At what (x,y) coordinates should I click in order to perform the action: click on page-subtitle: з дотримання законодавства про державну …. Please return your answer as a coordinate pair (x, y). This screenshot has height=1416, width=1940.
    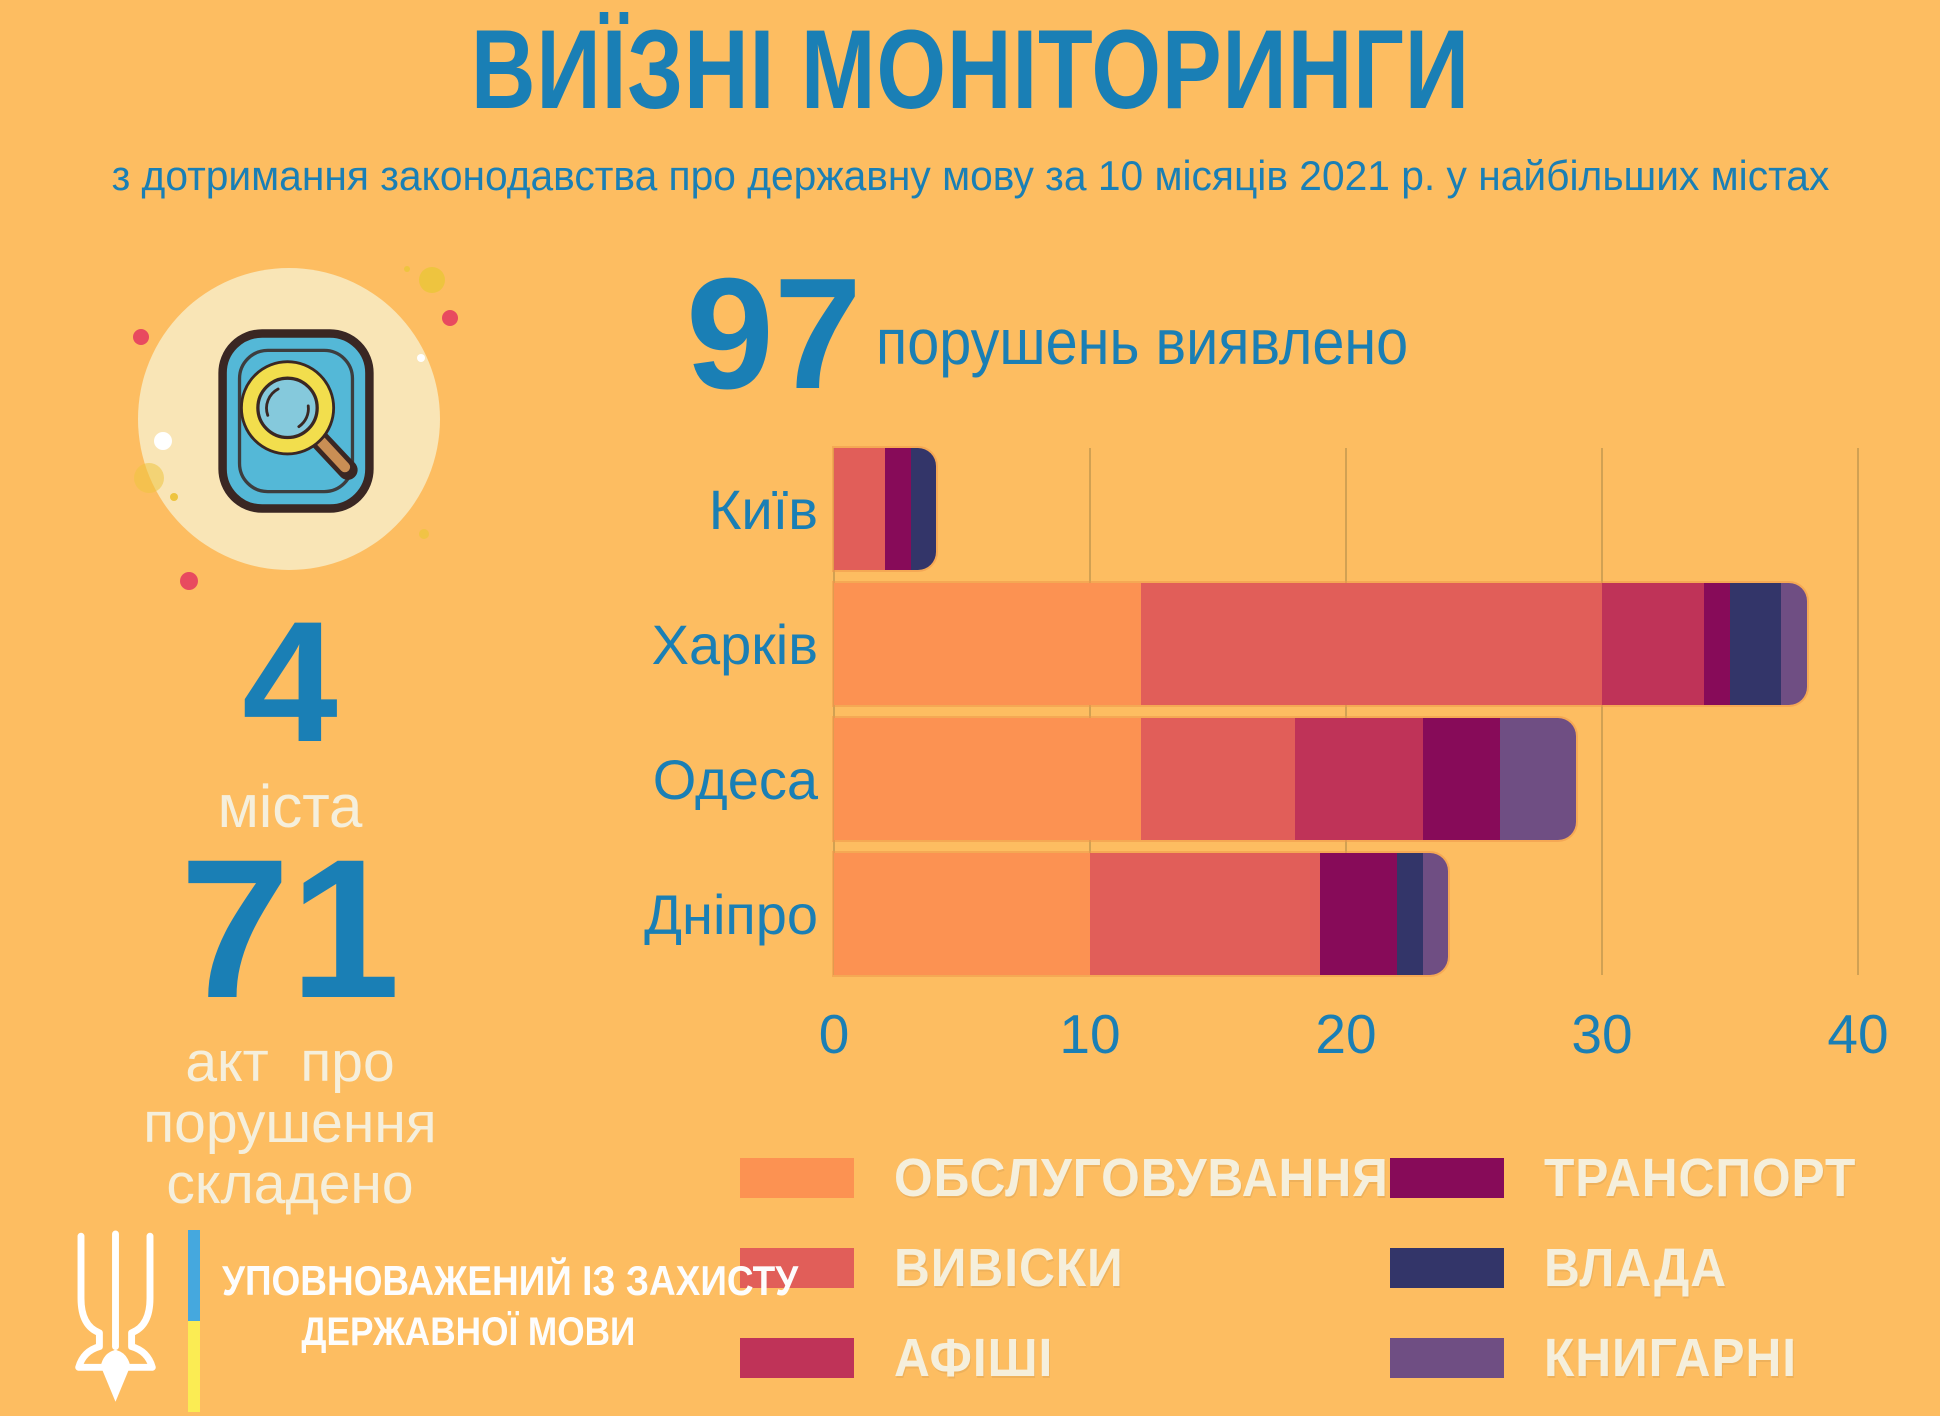
    Looking at the image, I should click on (970, 175).